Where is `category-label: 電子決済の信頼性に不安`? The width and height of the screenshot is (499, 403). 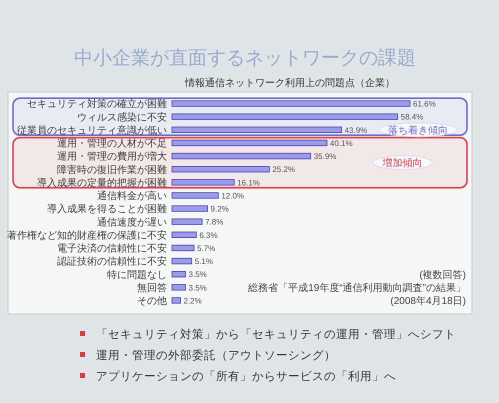
category-label: 電子決済の信頼性に不安 is located at coordinates (112, 249).